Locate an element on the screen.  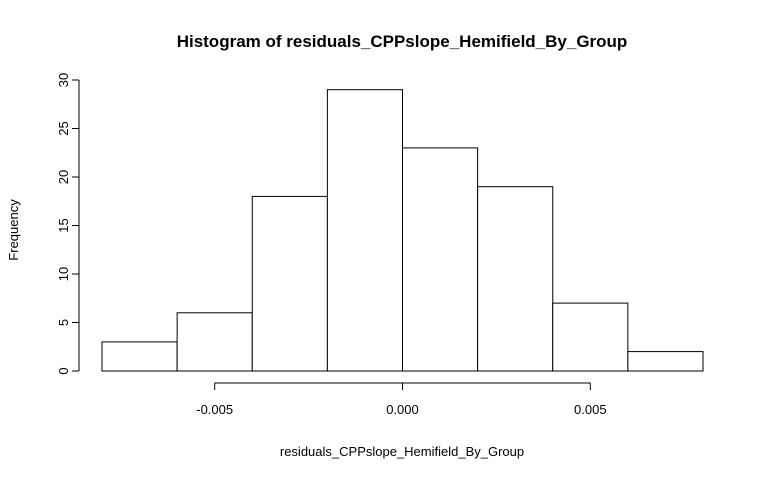
x-tick-label: 0.000 is located at coordinates (402, 409).